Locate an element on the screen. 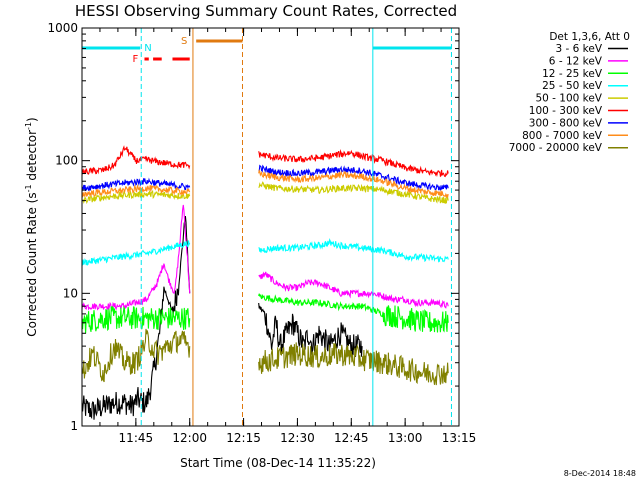 The height and width of the screenshot is (480, 640). series-7000-20000-kev is located at coordinates (265, 357).